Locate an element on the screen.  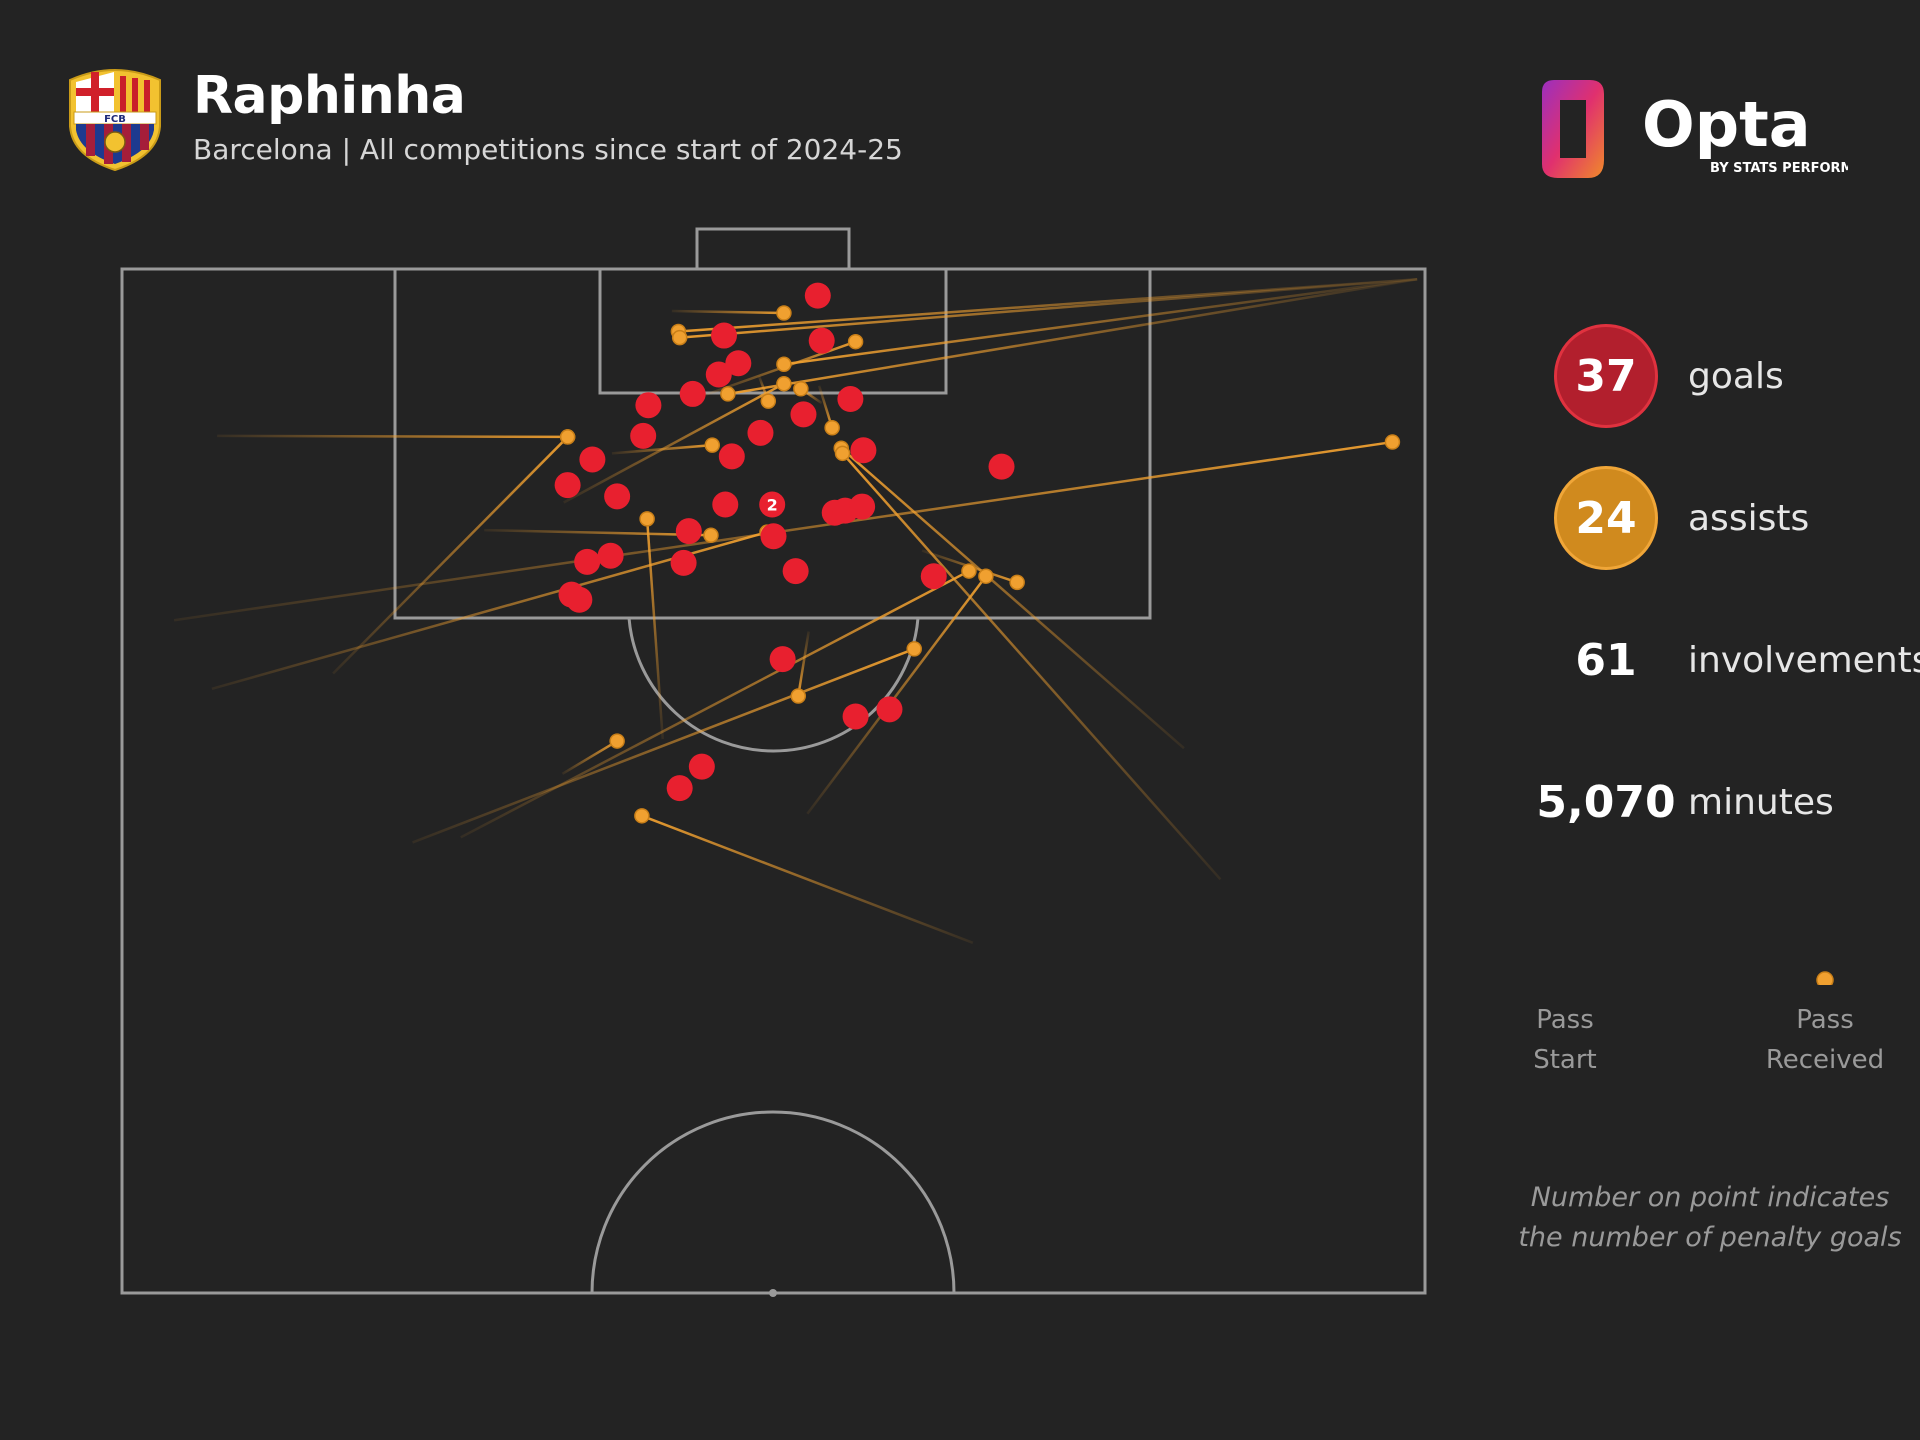
goals-count-badge: 37 is located at coordinates (1606, 376).